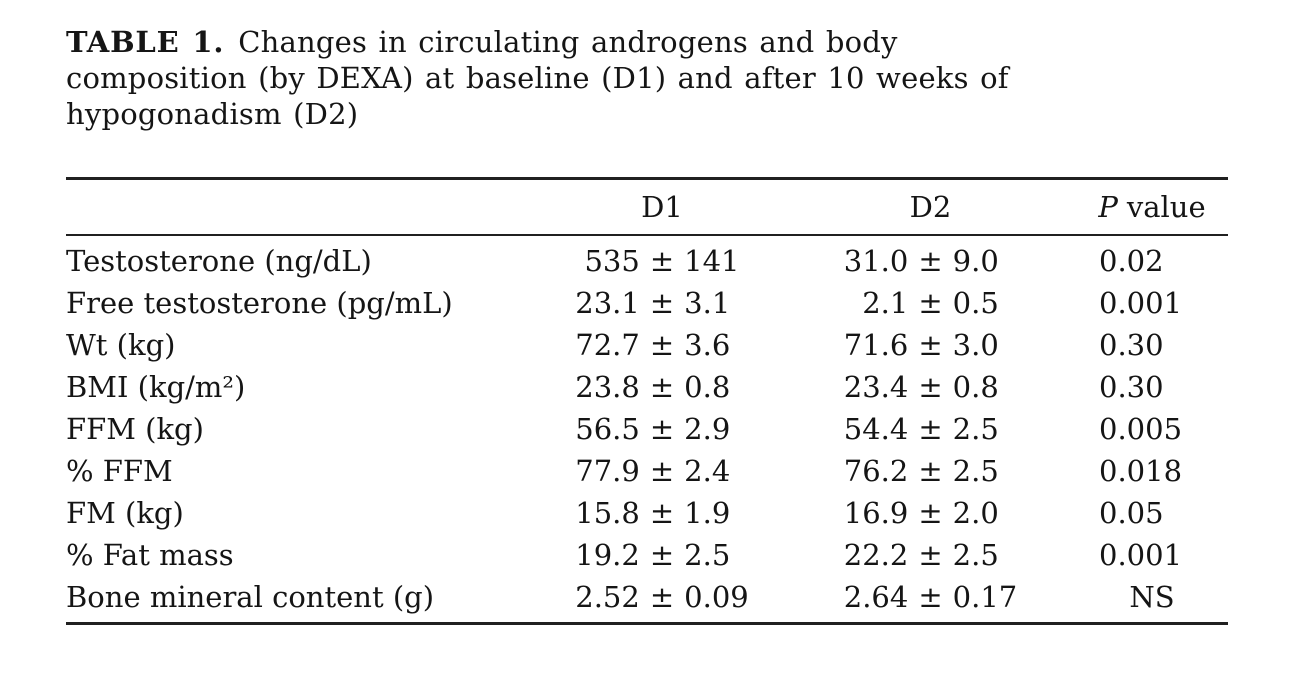  Describe the element at coordinates (930, 207) in the screenshot. I see `header-d2: D2` at that location.